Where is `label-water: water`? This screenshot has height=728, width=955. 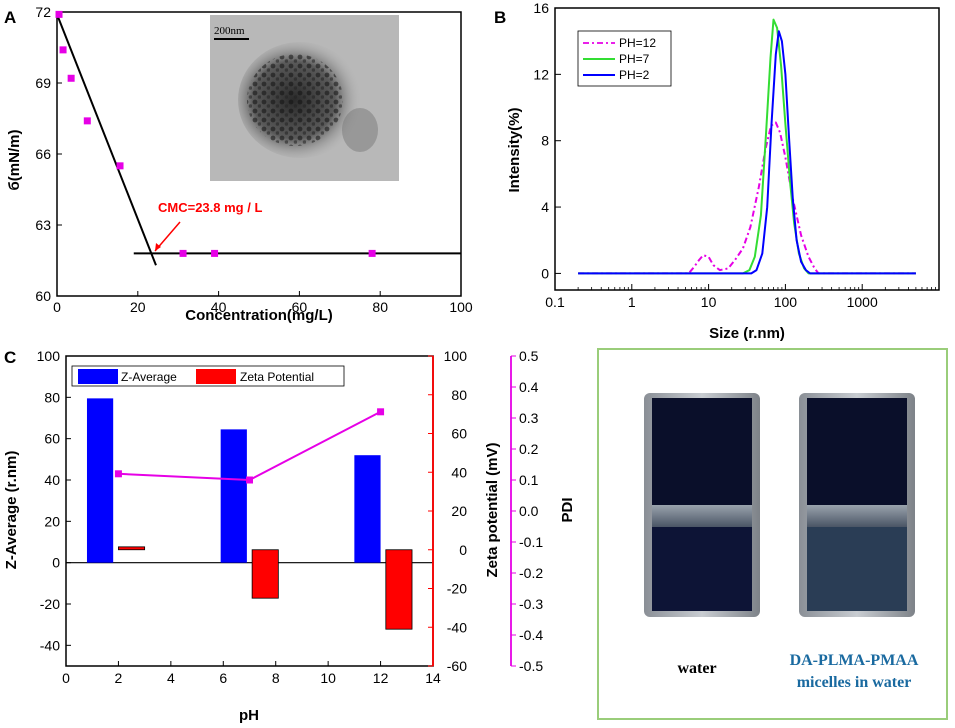 label-water: water is located at coordinates (696, 668).